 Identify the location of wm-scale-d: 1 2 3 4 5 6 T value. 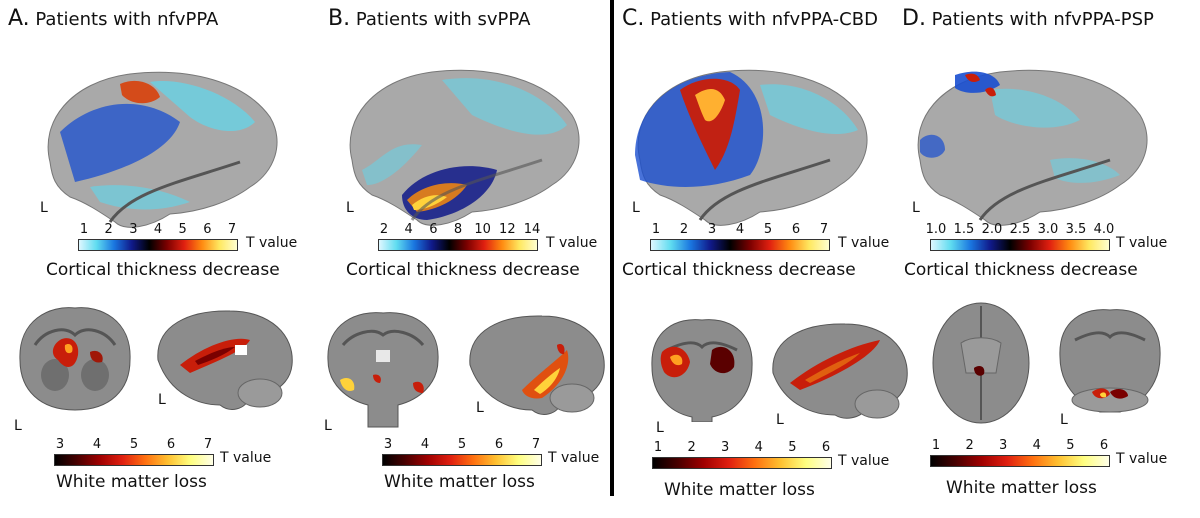
(1055, 455).